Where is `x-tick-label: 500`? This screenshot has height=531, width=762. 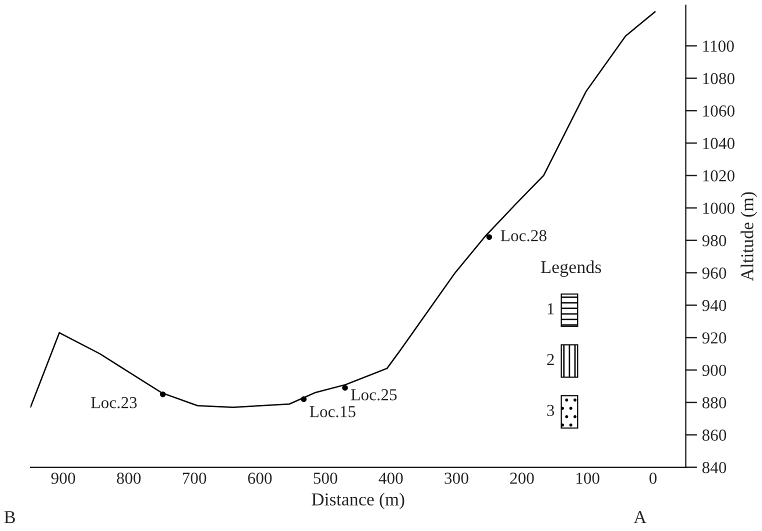
x-tick-label: 500 is located at coordinates (326, 478).